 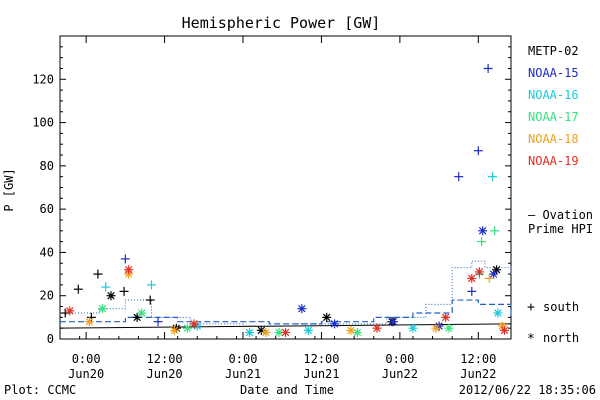 What do you see at coordinates (47, 209) in the screenshot?
I see `y-tick-label: 60` at bounding box center [47, 209].